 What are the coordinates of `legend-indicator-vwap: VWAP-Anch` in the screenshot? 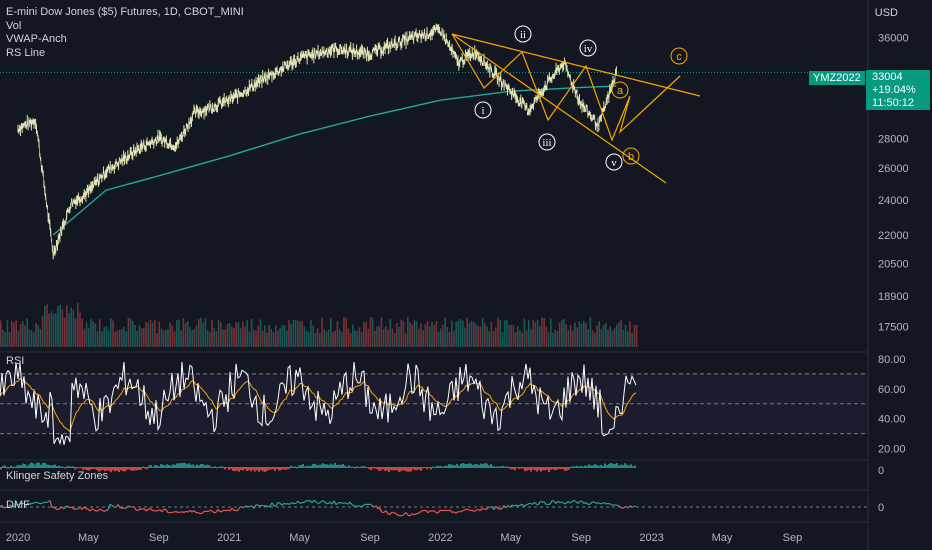 It's located at (36, 39).